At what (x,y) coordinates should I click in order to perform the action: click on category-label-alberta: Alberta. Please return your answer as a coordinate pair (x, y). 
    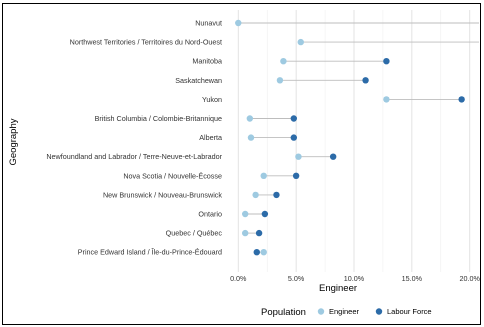
    Looking at the image, I should click on (210, 137).